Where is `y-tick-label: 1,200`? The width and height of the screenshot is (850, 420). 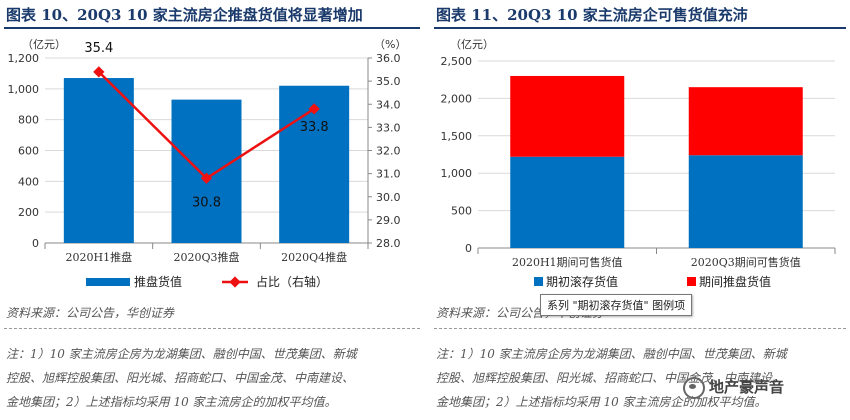 y-tick-label: 1,200 is located at coordinates (24, 58).